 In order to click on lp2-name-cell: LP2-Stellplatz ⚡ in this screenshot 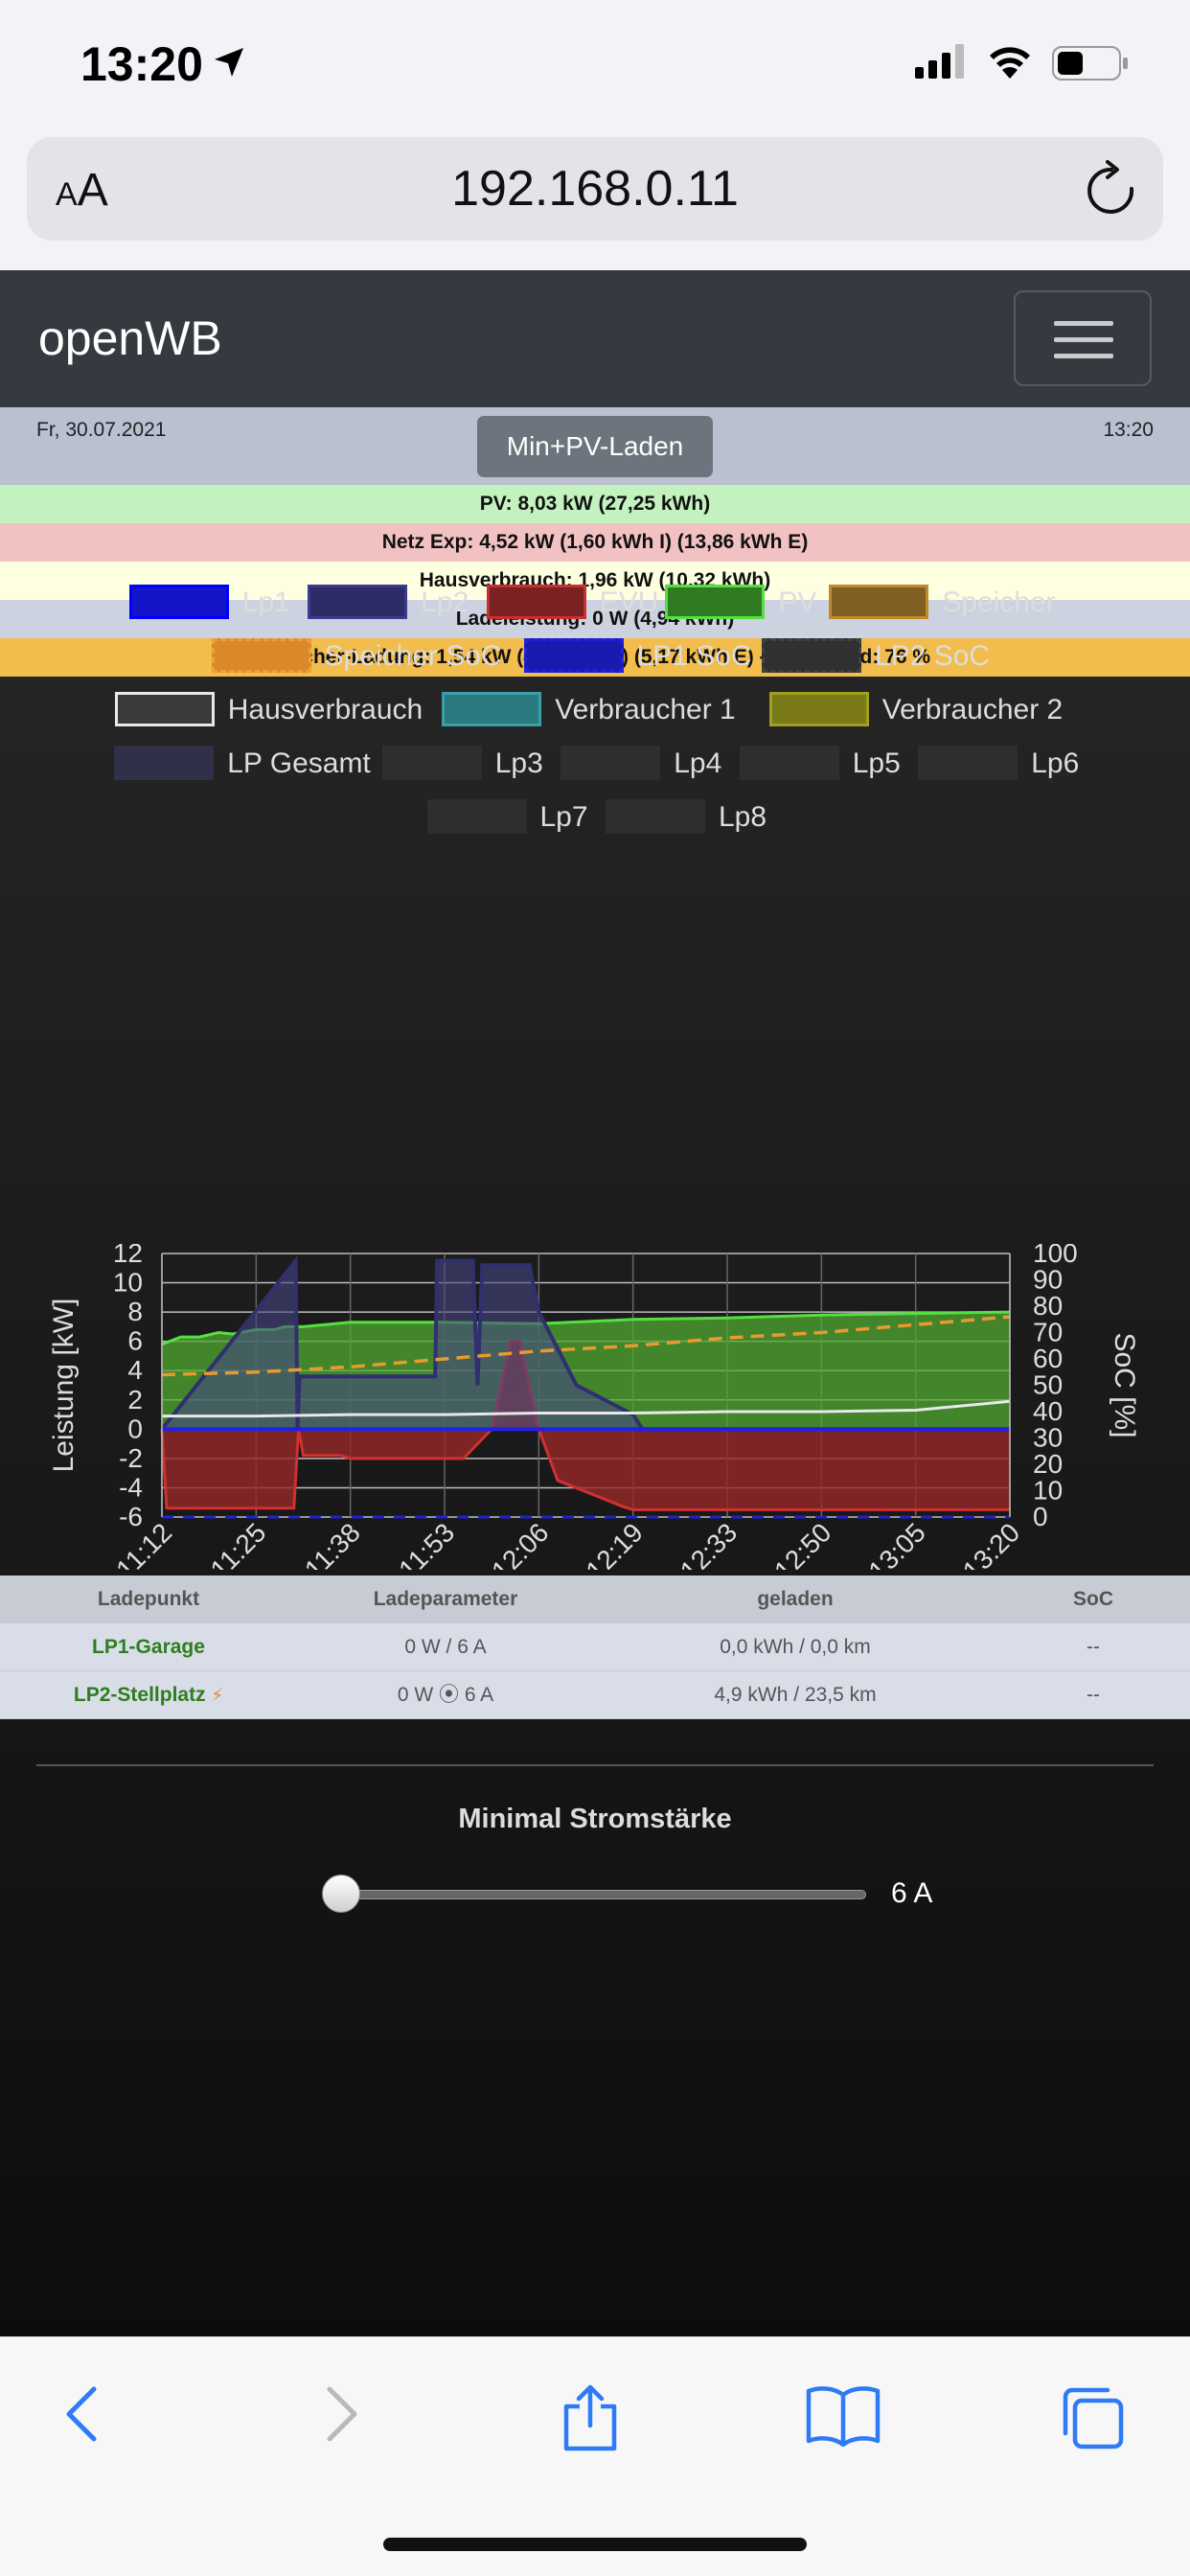, I will do `click(148, 1695)`.